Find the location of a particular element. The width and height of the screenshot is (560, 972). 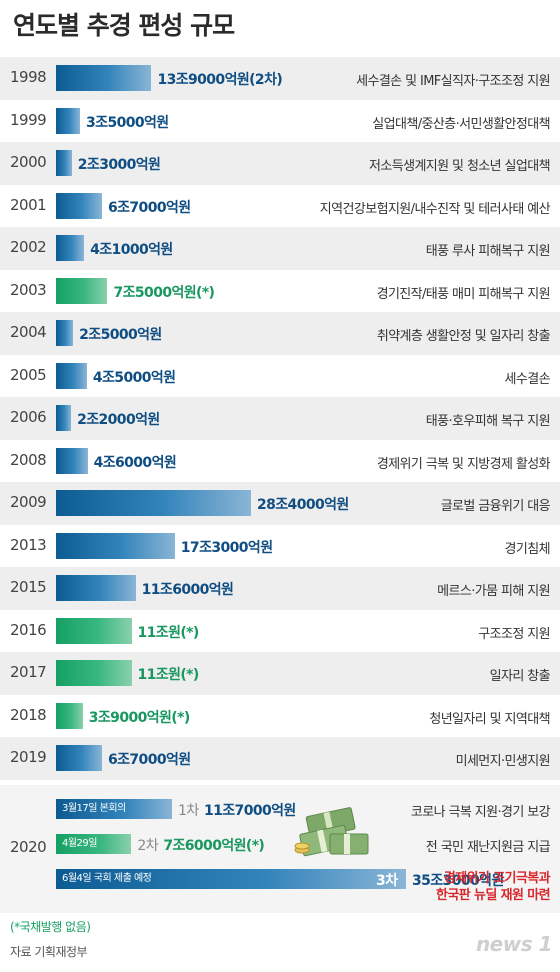

row-description: 세수결손 및 IMF실직자·구조조정 지원 is located at coordinates (453, 81).